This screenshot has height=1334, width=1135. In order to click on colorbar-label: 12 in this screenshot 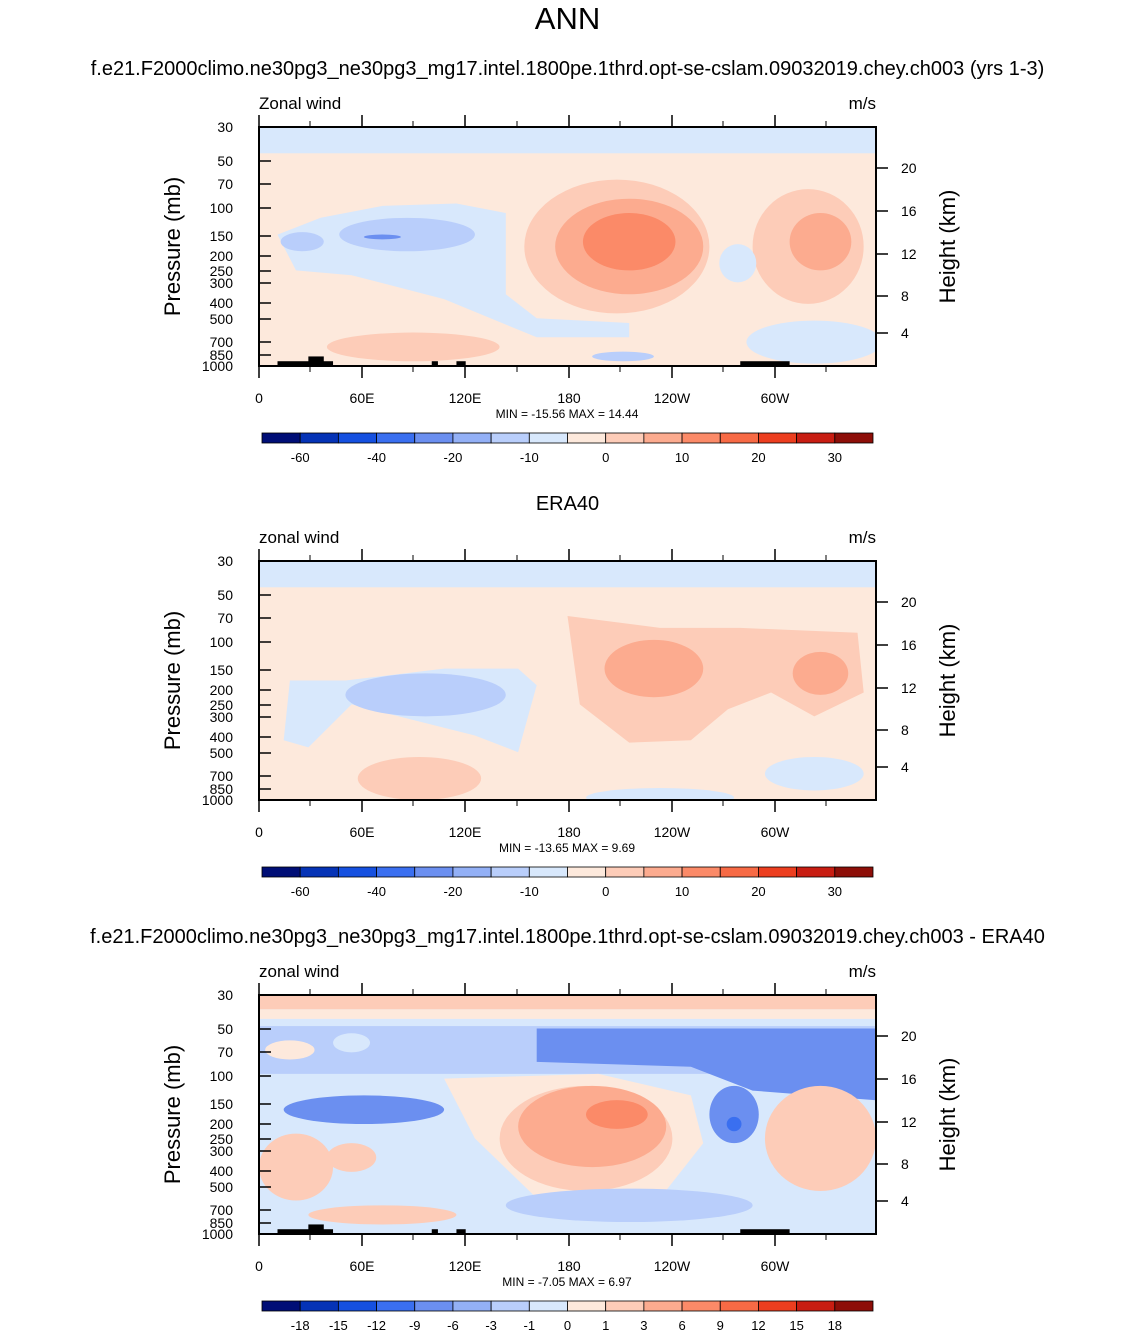, I will do `click(758, 1325)`.